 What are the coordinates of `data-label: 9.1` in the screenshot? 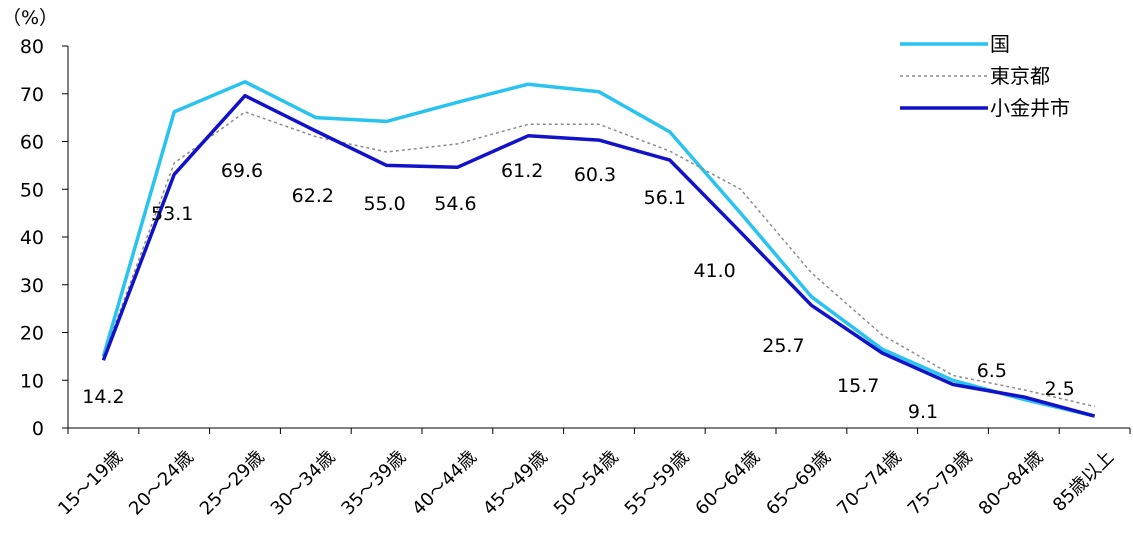 It's located at (923, 412).